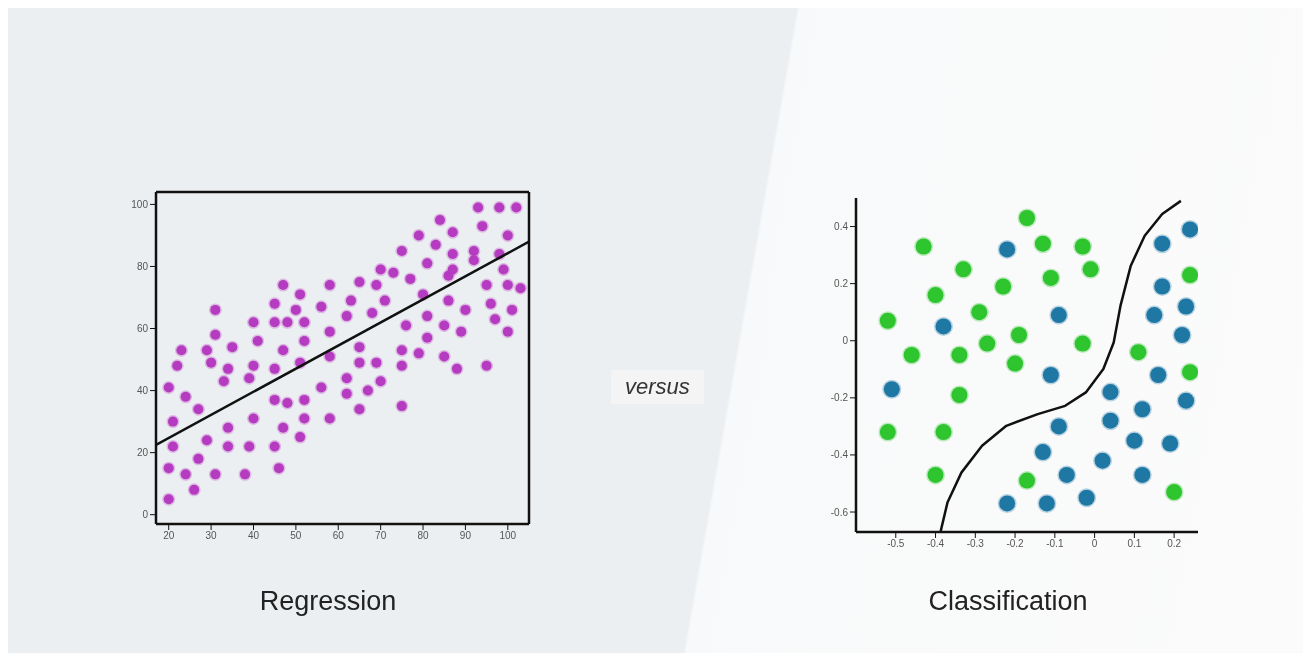 The image size is (1311, 661). I want to click on text: Classification, so click(1008, 601).